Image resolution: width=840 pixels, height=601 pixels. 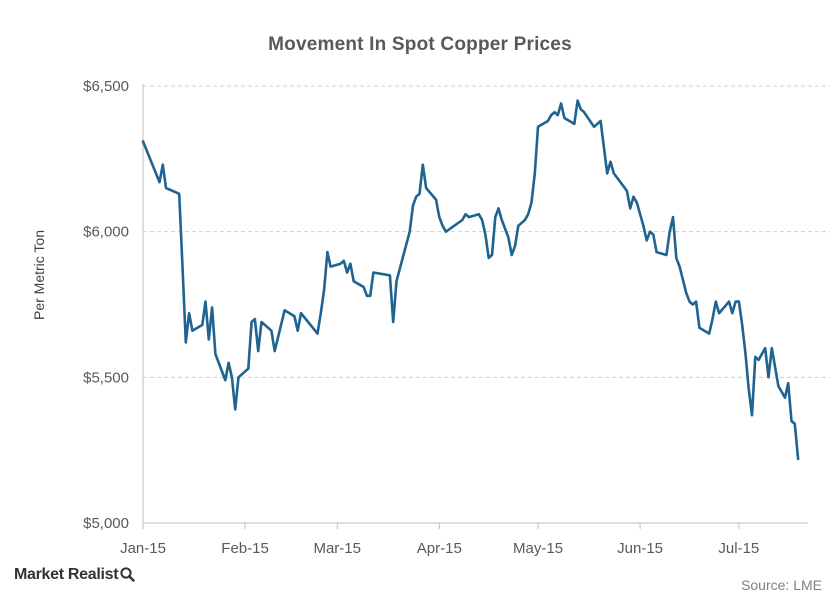 I want to click on x-tick-label: Jan-15, so click(x=143, y=548).